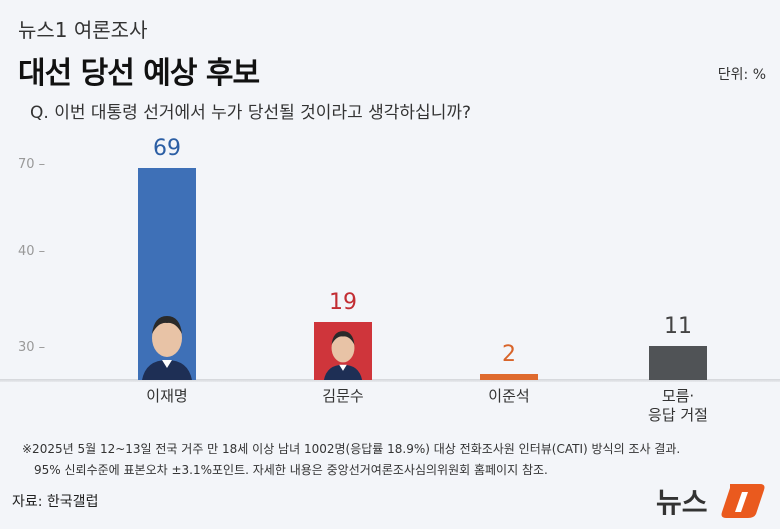 This screenshot has width=780, height=529. I want to click on category-label-line: 이재명, so click(167, 396).